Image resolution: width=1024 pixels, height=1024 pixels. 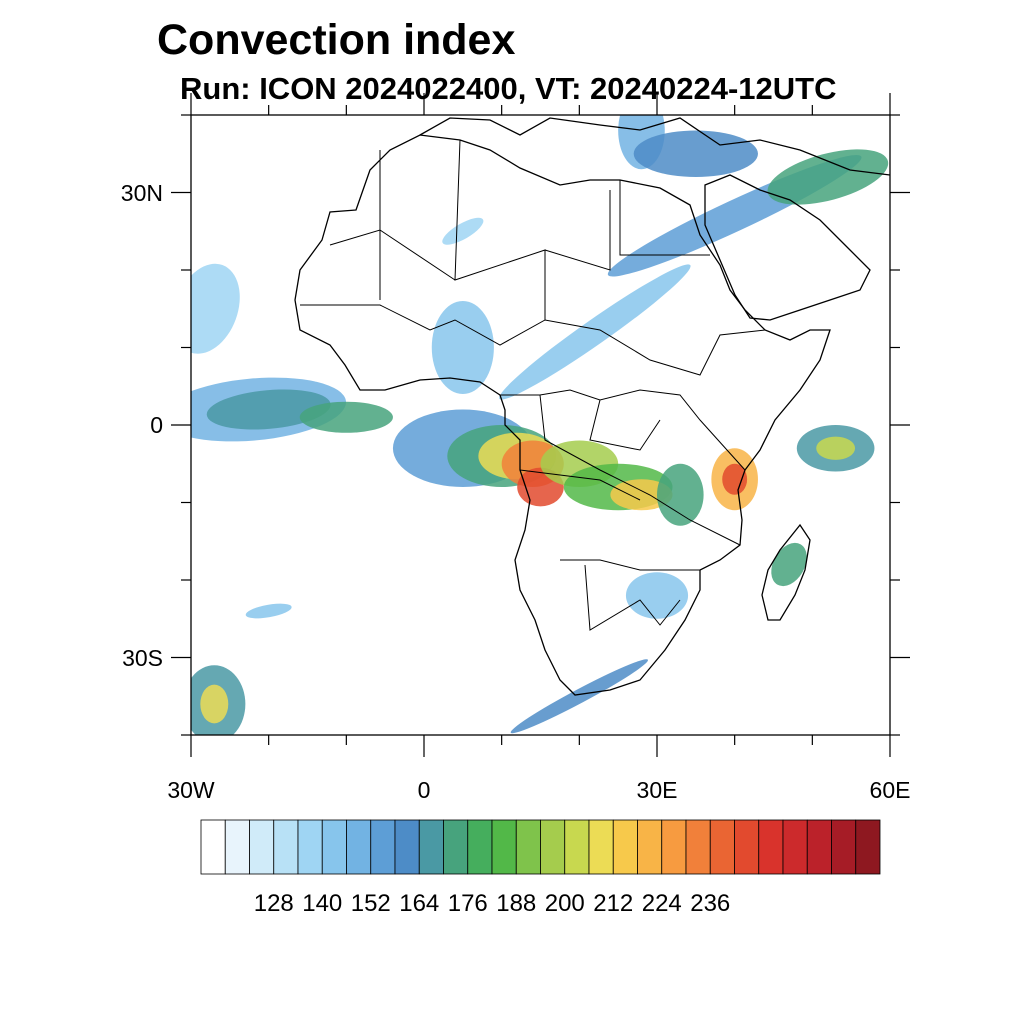 What do you see at coordinates (613, 903) in the screenshot?
I see `colorbar-label: 212` at bounding box center [613, 903].